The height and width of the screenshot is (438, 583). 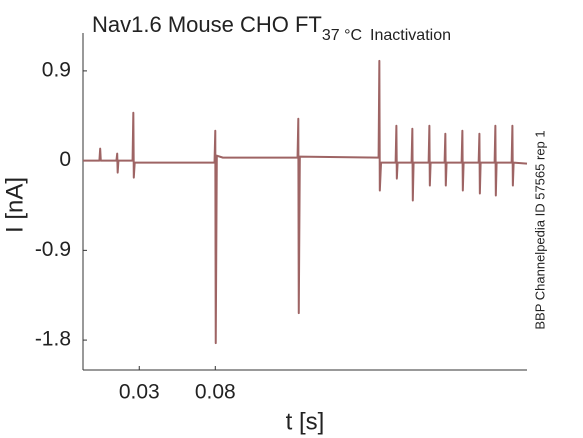 What do you see at coordinates (410, 35) in the screenshot?
I see `subtitle: Inactivation` at bounding box center [410, 35].